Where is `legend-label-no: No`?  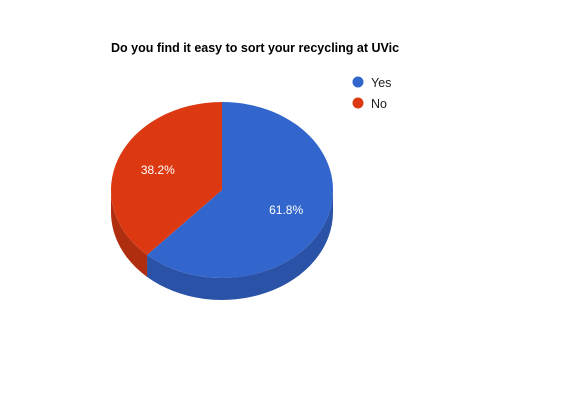
legend-label-no: No is located at coordinates (379, 104).